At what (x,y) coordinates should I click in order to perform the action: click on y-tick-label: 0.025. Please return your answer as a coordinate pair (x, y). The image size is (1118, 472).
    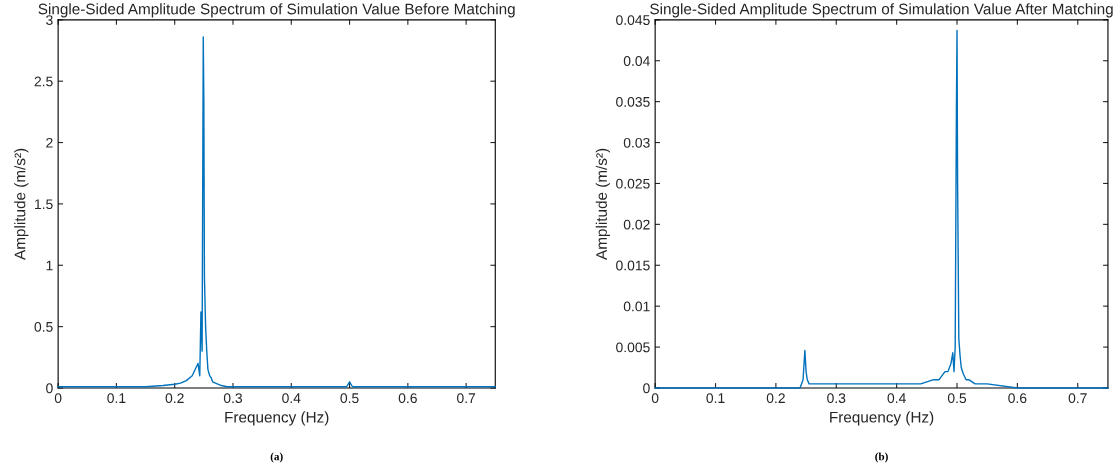
    Looking at the image, I should click on (633, 183).